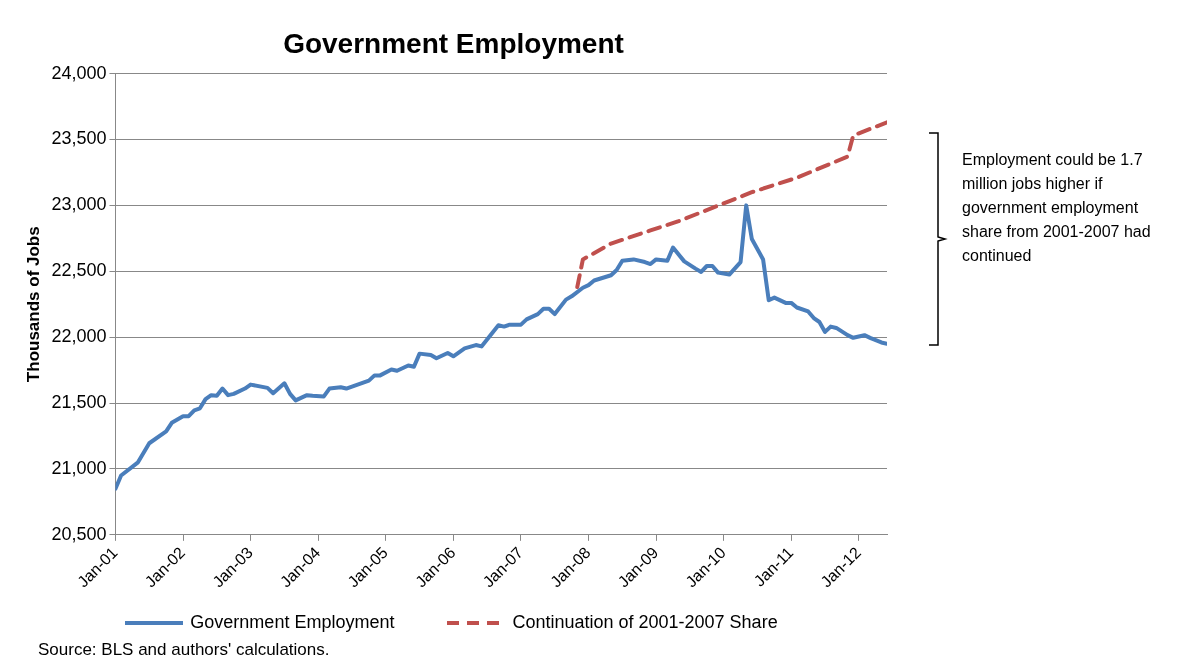  What do you see at coordinates (1057, 208) in the screenshot?
I see `text: Employment could be 1.7 million jobs higher if government employment share from 2001-2007 had continued` at bounding box center [1057, 208].